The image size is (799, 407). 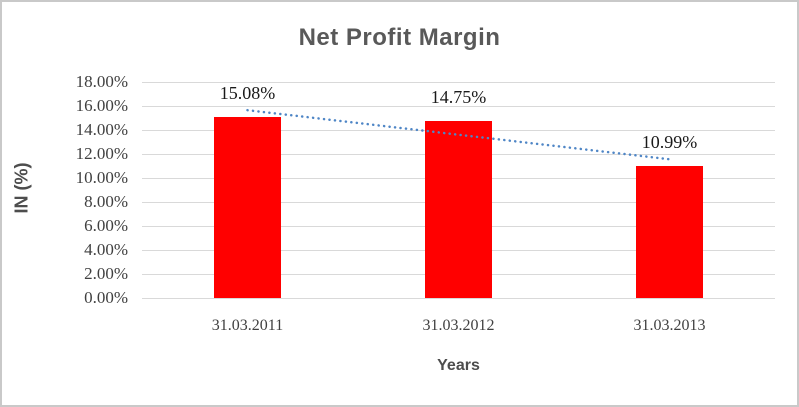 I want to click on y-axis-tick-label: 4.00%, so click(x=106, y=249).